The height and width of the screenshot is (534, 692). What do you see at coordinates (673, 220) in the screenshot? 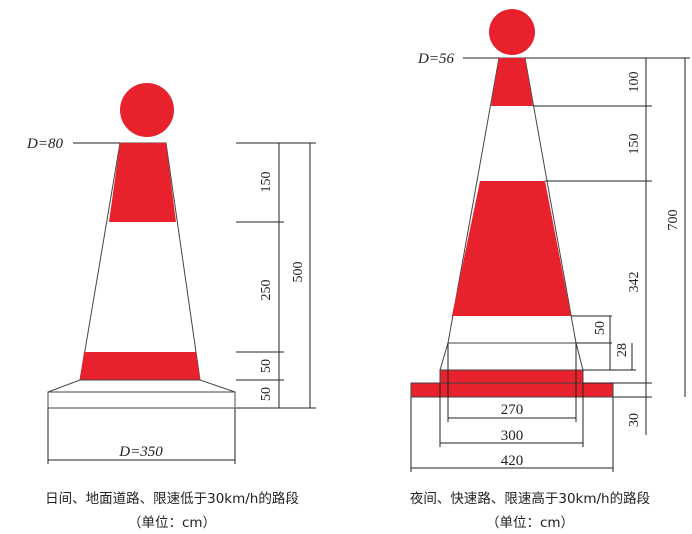
I see `right-dim-700: 700` at bounding box center [673, 220].